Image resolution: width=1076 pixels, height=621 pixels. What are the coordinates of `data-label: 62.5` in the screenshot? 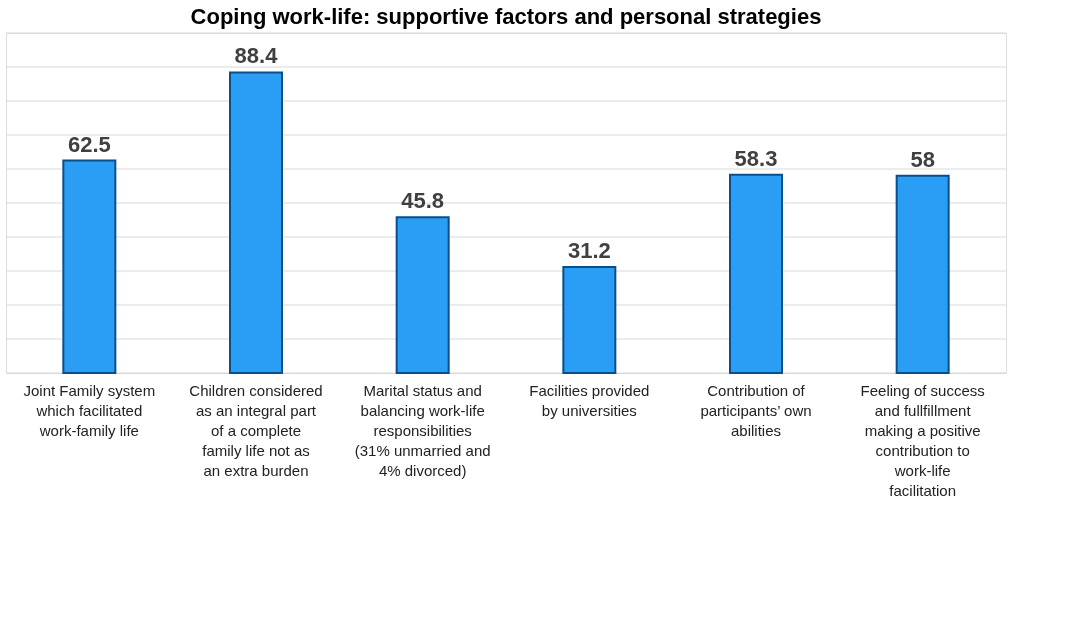 It's located at (89, 144).